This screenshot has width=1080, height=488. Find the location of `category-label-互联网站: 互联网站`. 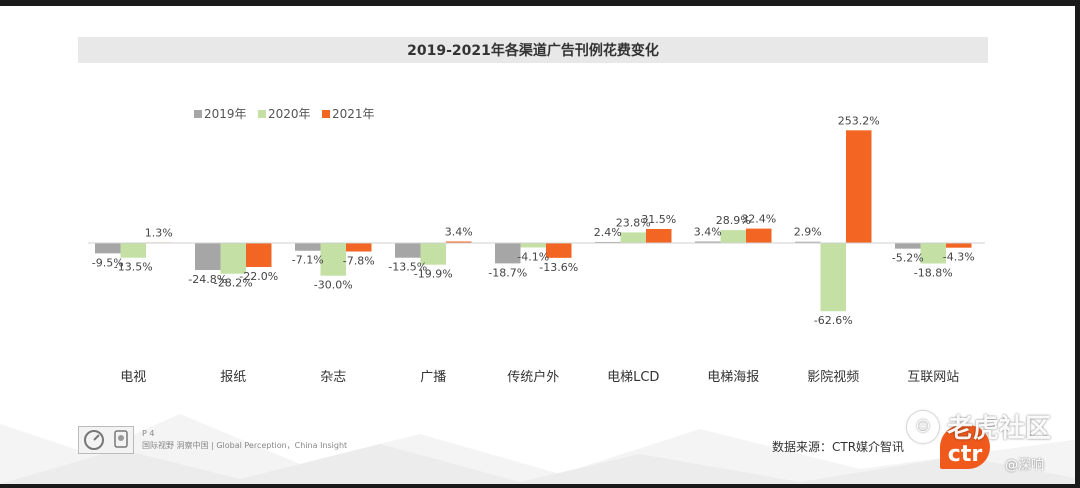

category-label-互联网站: 互联网站 is located at coordinates (933, 377).